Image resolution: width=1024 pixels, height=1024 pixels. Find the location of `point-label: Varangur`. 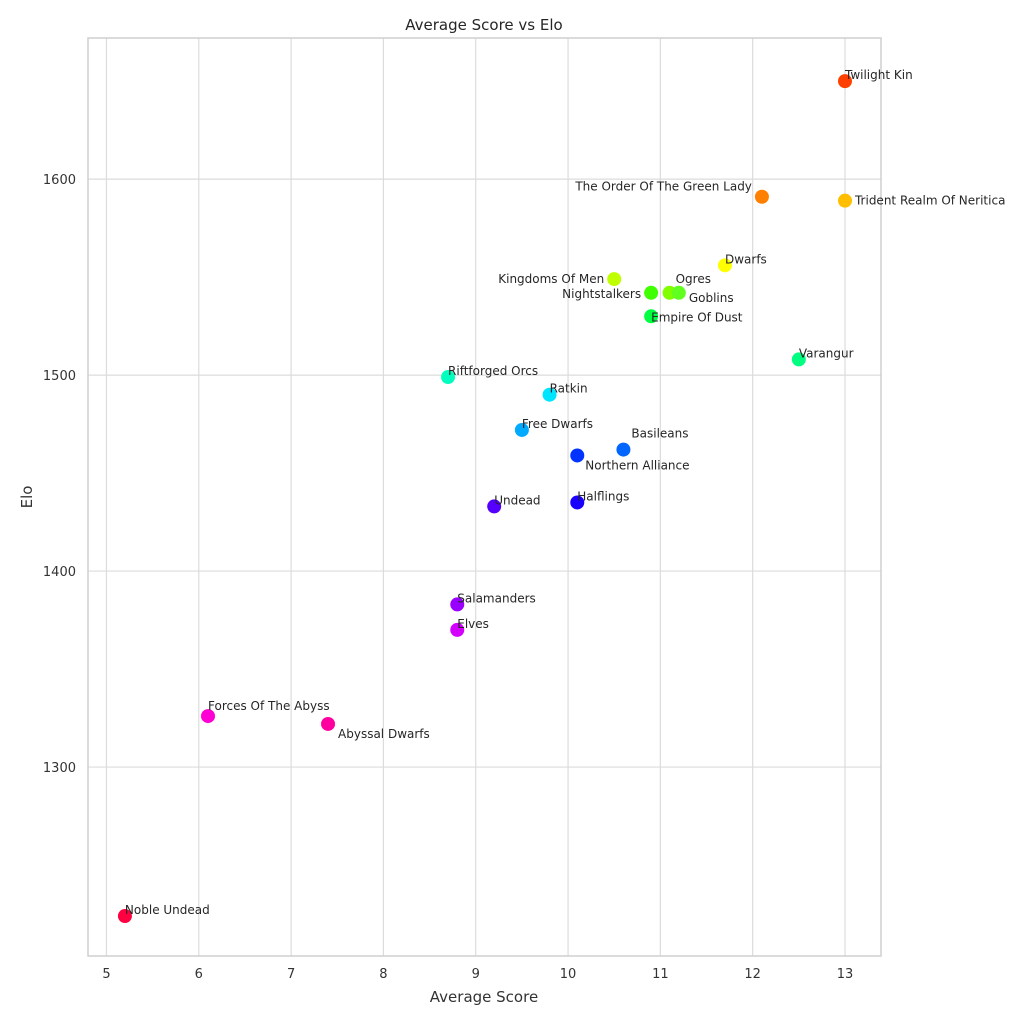

point-label: Varangur is located at coordinates (826, 353).